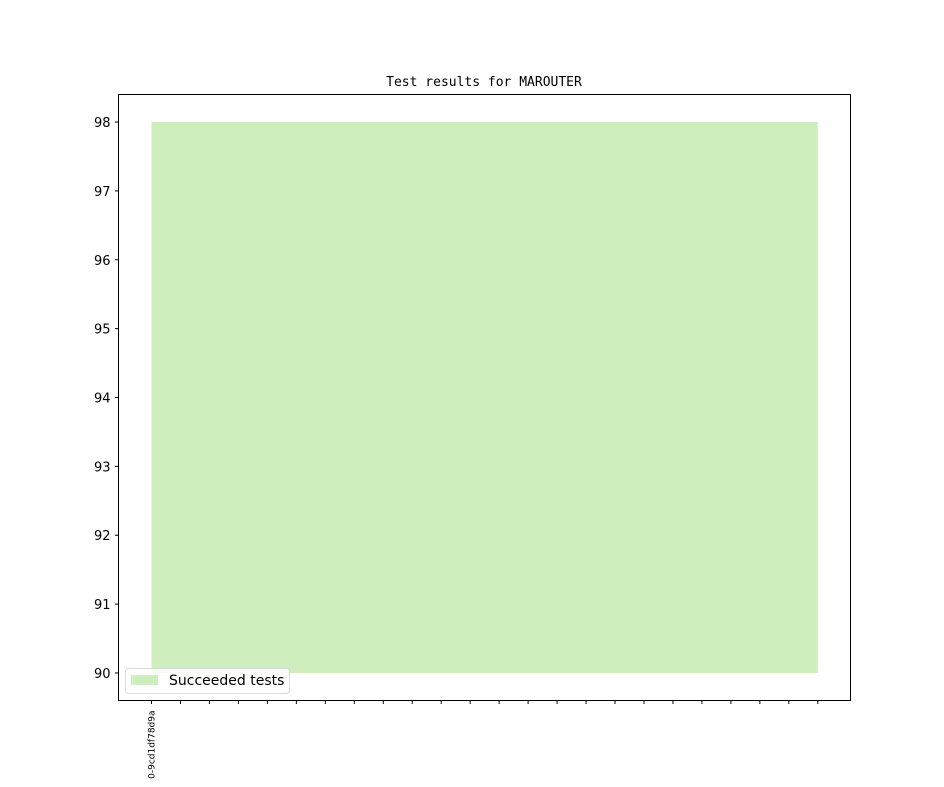 The height and width of the screenshot is (787, 944). Describe the element at coordinates (102, 330) in the screenshot. I see `y-tick-label: 95` at that location.